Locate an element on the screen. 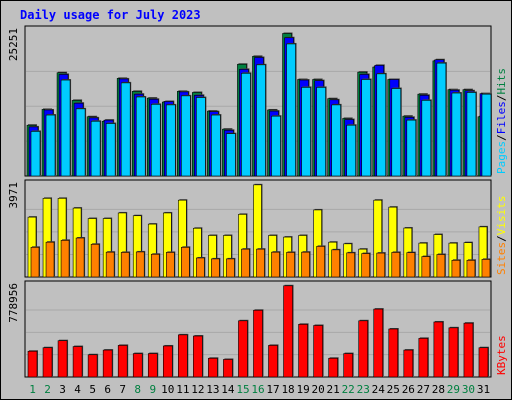 The height and width of the screenshot is (400, 512). legend-kbytes: KBytes is located at coordinates (501, 355).